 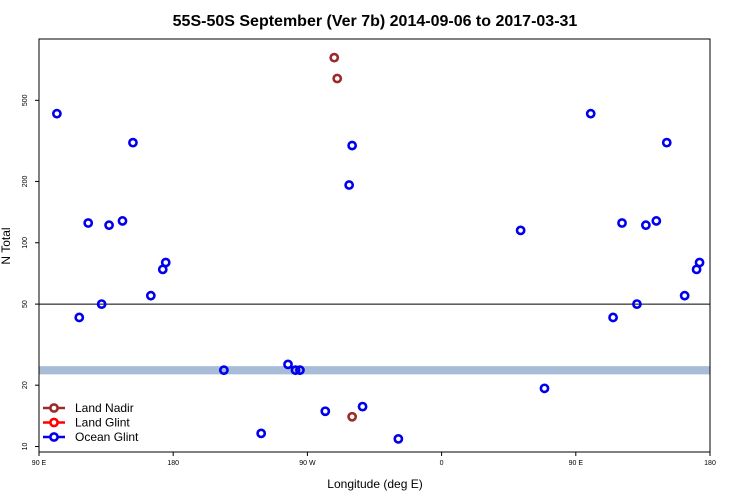 What do you see at coordinates (374, 484) in the screenshot?
I see `x-axis-label: Longitude (deg E)` at bounding box center [374, 484].